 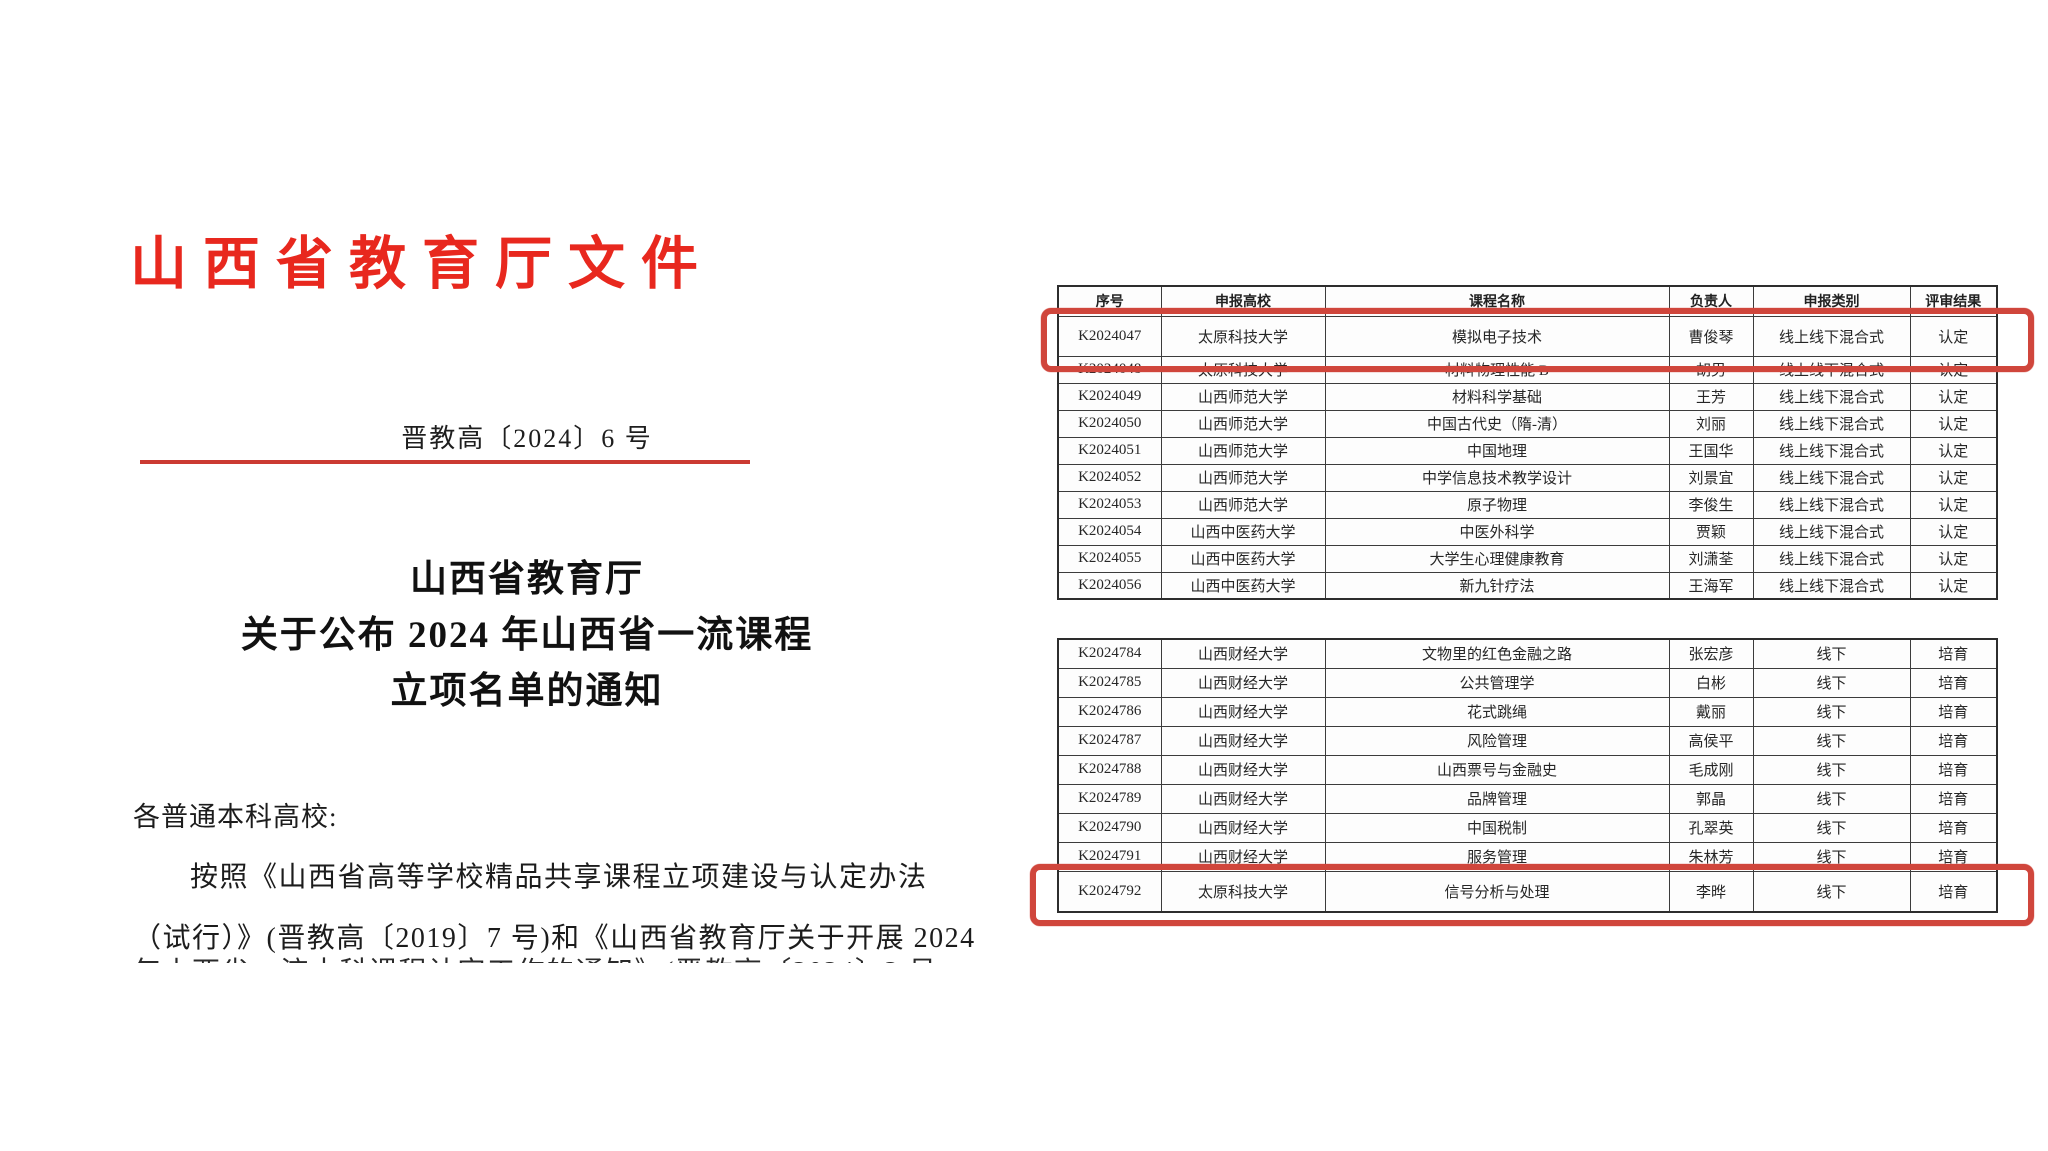 What do you see at coordinates (1109, 301) in the screenshot?
I see `column-header: 序号` at bounding box center [1109, 301].